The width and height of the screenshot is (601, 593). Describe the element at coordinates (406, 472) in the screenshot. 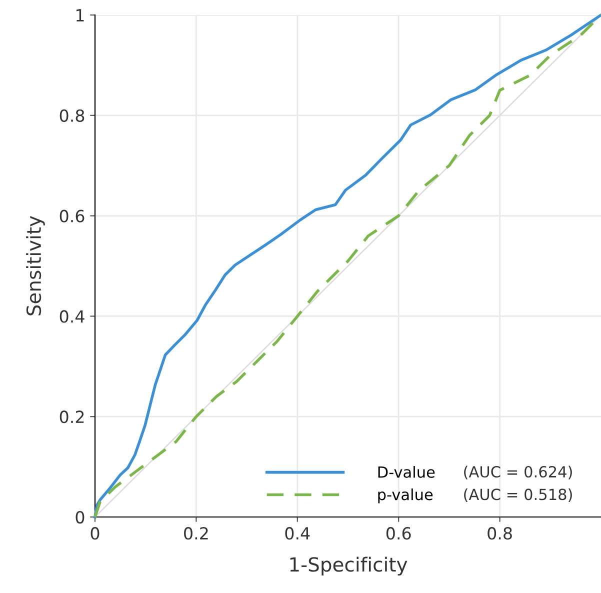

I see `legend-label: D-value` at that location.